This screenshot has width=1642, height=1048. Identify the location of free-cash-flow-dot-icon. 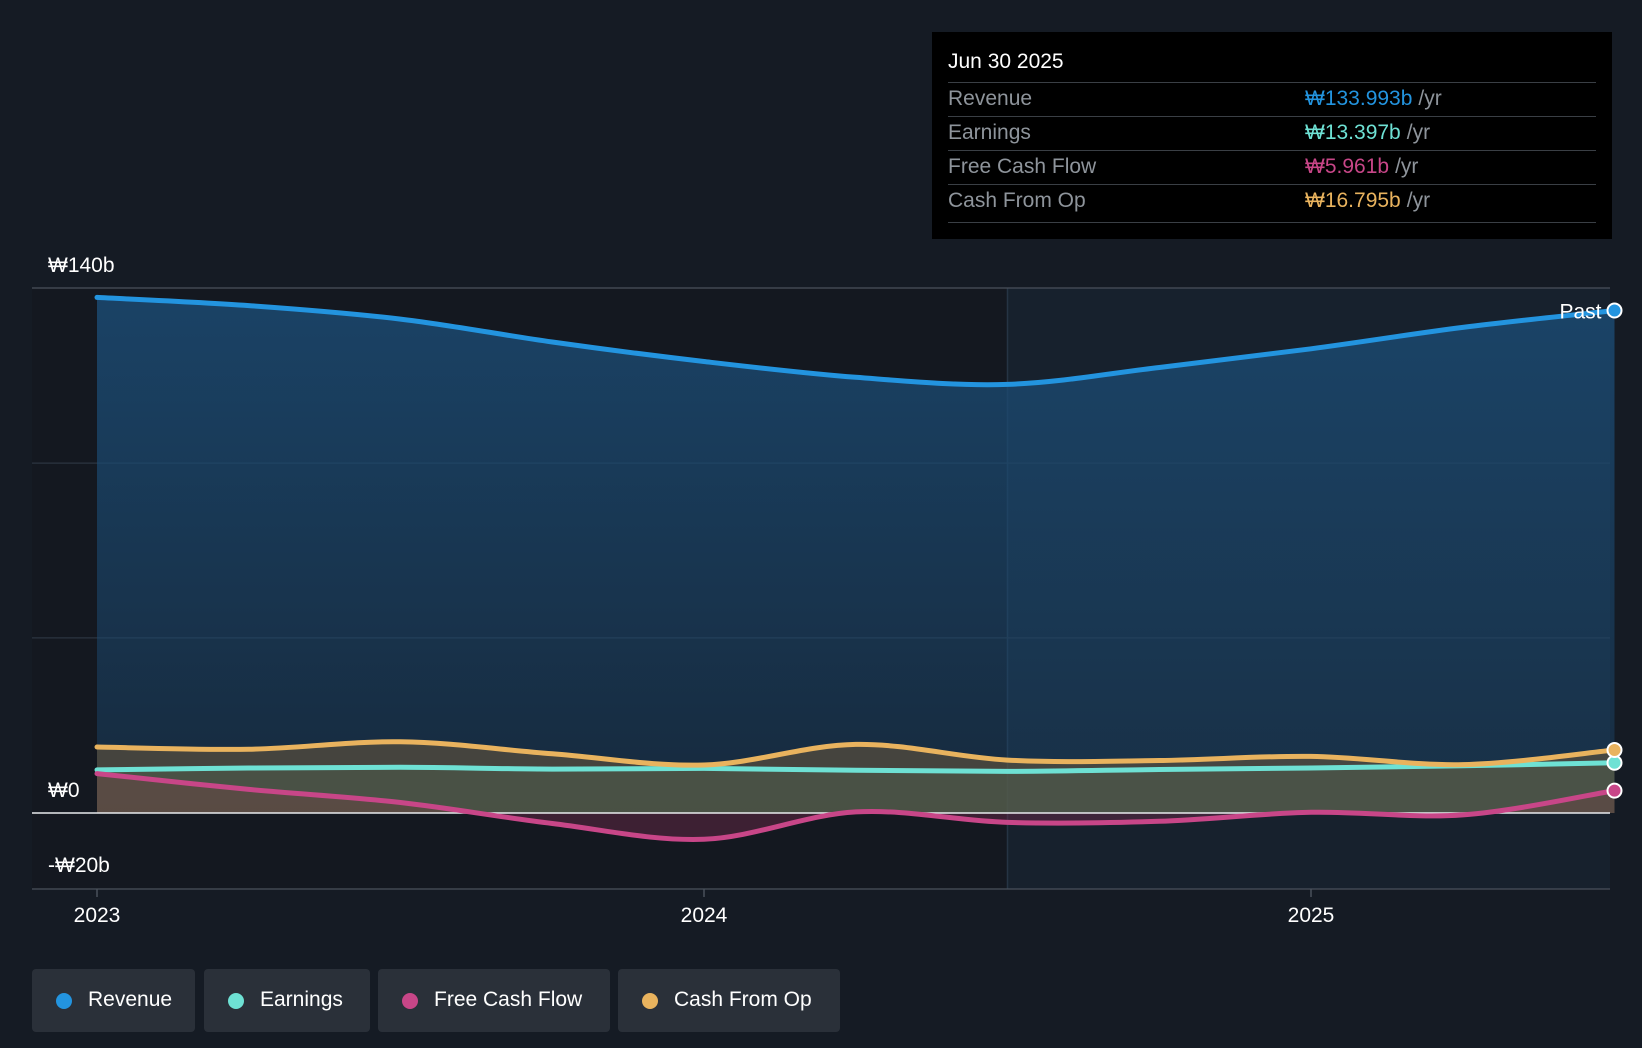
(410, 1001).